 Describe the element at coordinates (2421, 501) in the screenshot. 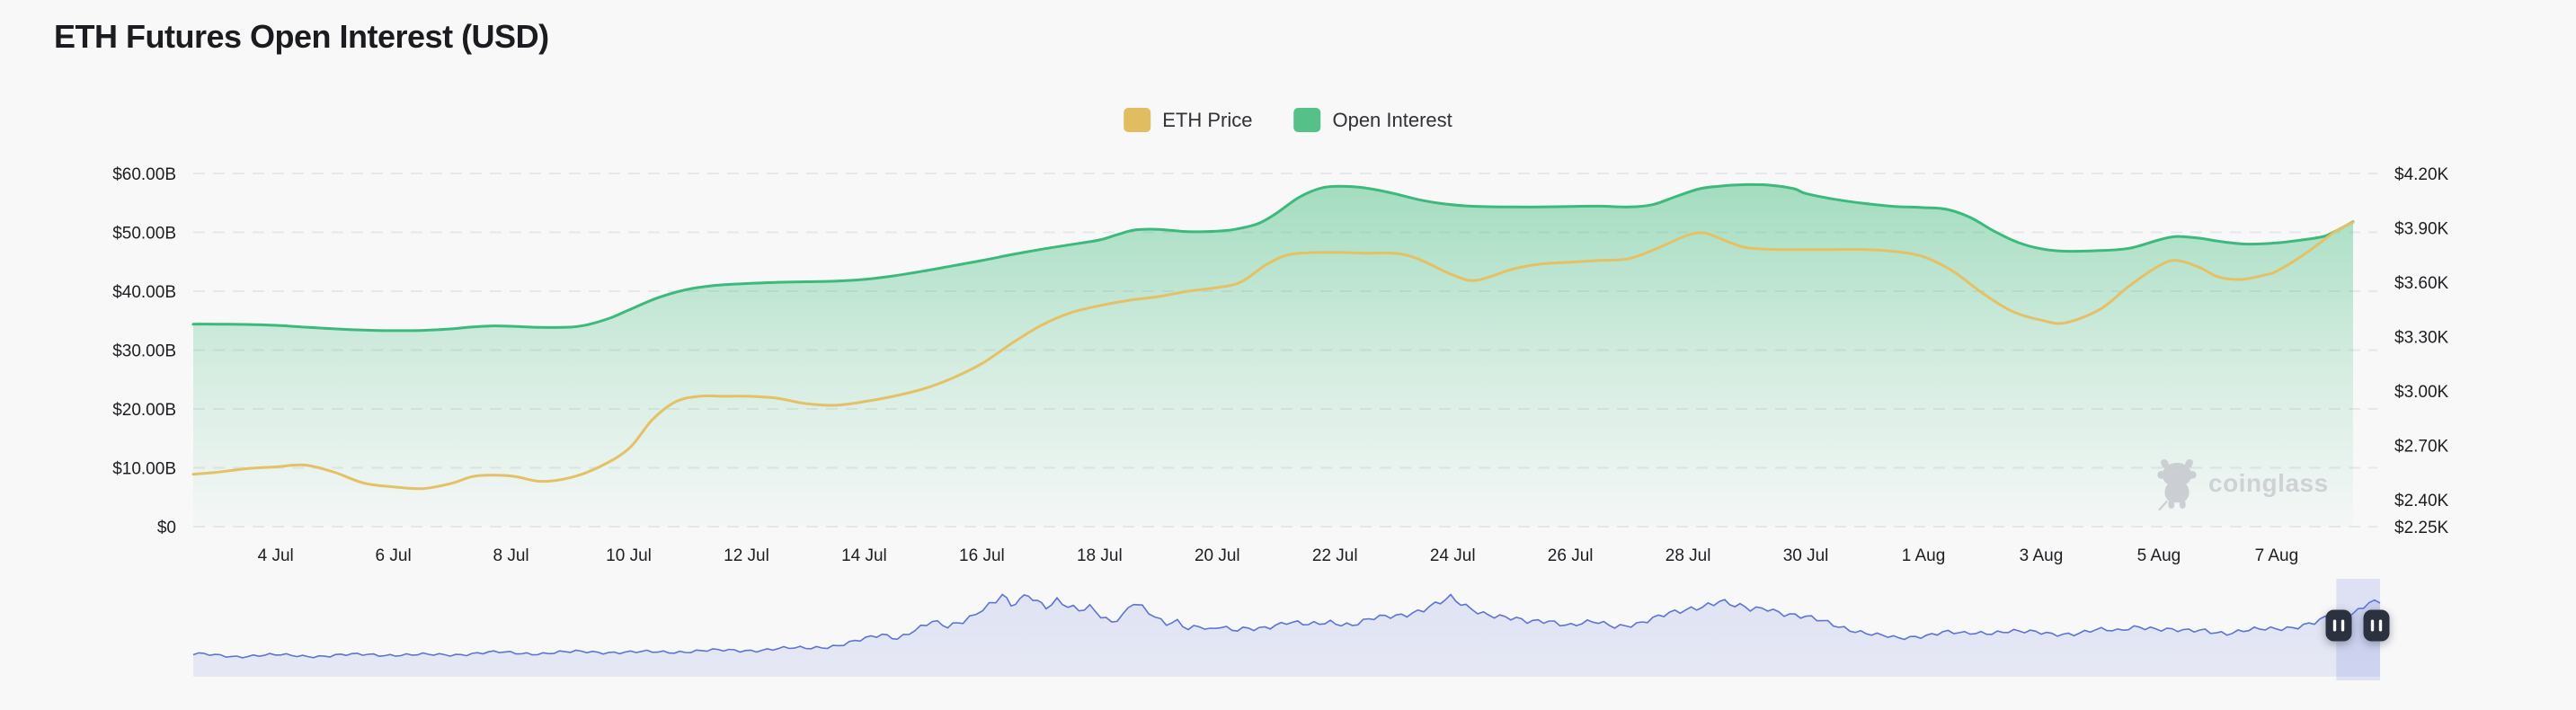

I see `y-right-tick-label: $2.40K` at that location.